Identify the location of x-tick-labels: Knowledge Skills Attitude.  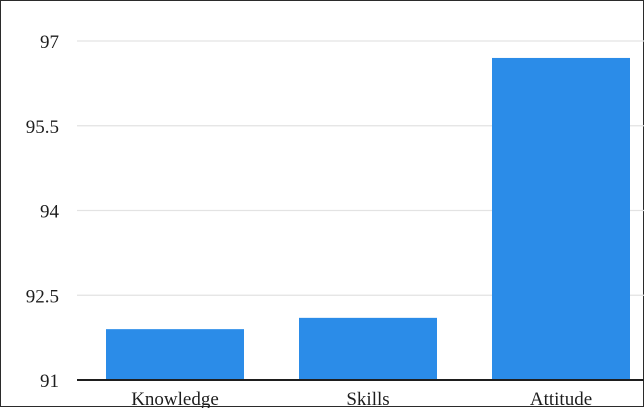
(361, 398).